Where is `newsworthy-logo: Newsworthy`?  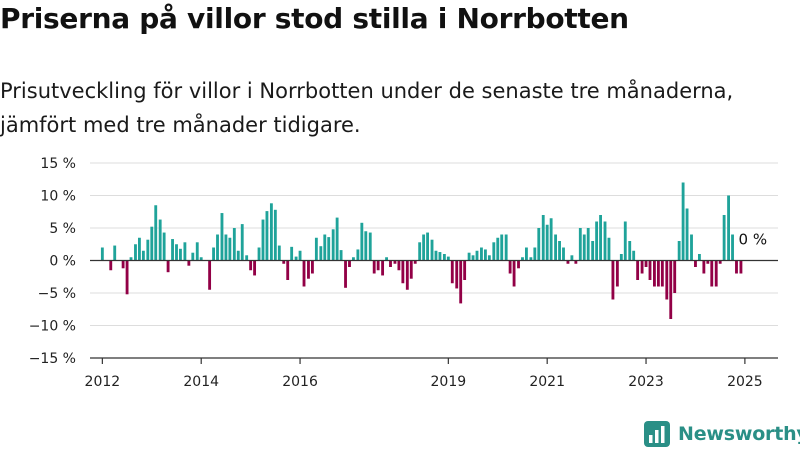
newsworthy-logo: Newsworthy is located at coordinates (722, 434).